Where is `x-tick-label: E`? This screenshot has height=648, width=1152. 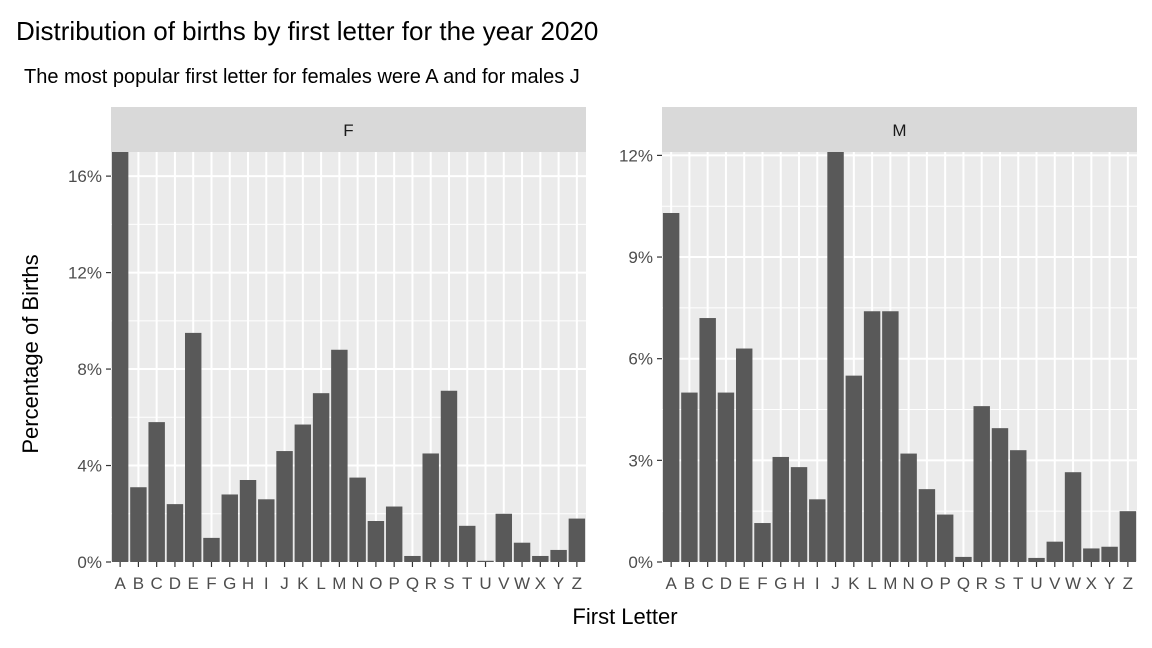
x-tick-label: E is located at coordinates (744, 583).